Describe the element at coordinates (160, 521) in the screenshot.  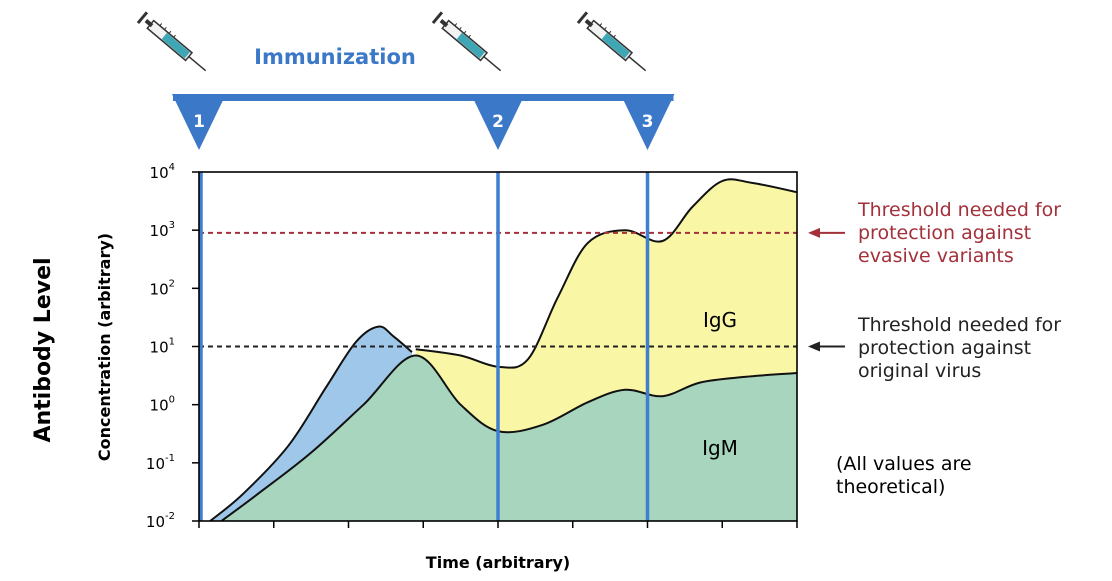
I see `y-tick-label: 10⁻²` at that location.